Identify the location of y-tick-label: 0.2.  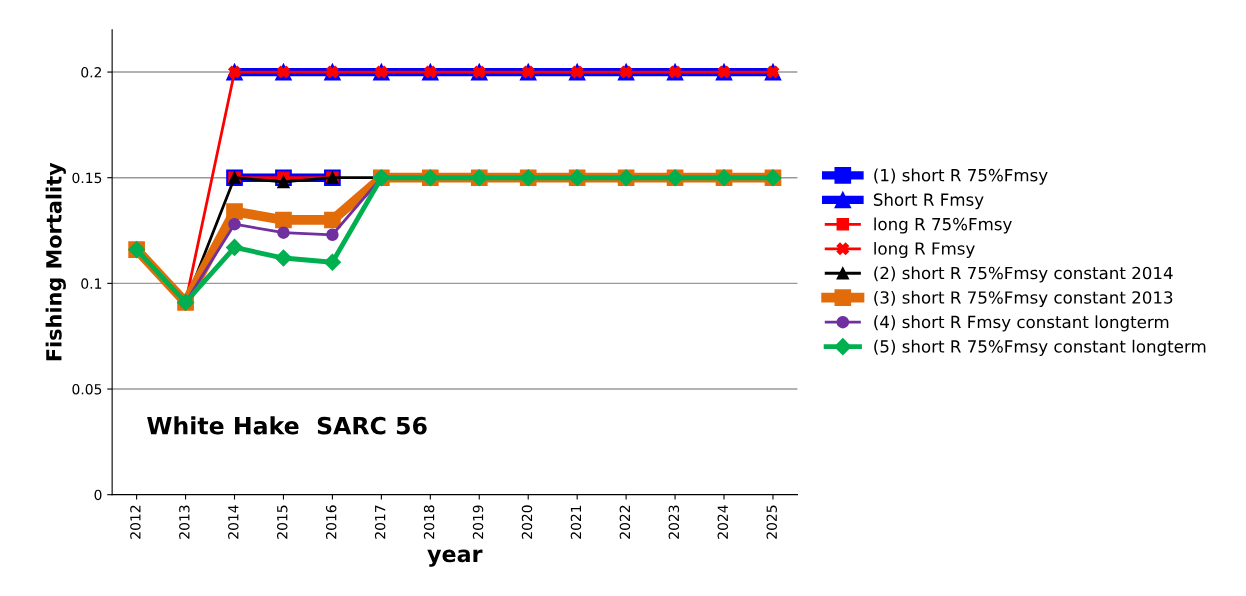
(91, 72).